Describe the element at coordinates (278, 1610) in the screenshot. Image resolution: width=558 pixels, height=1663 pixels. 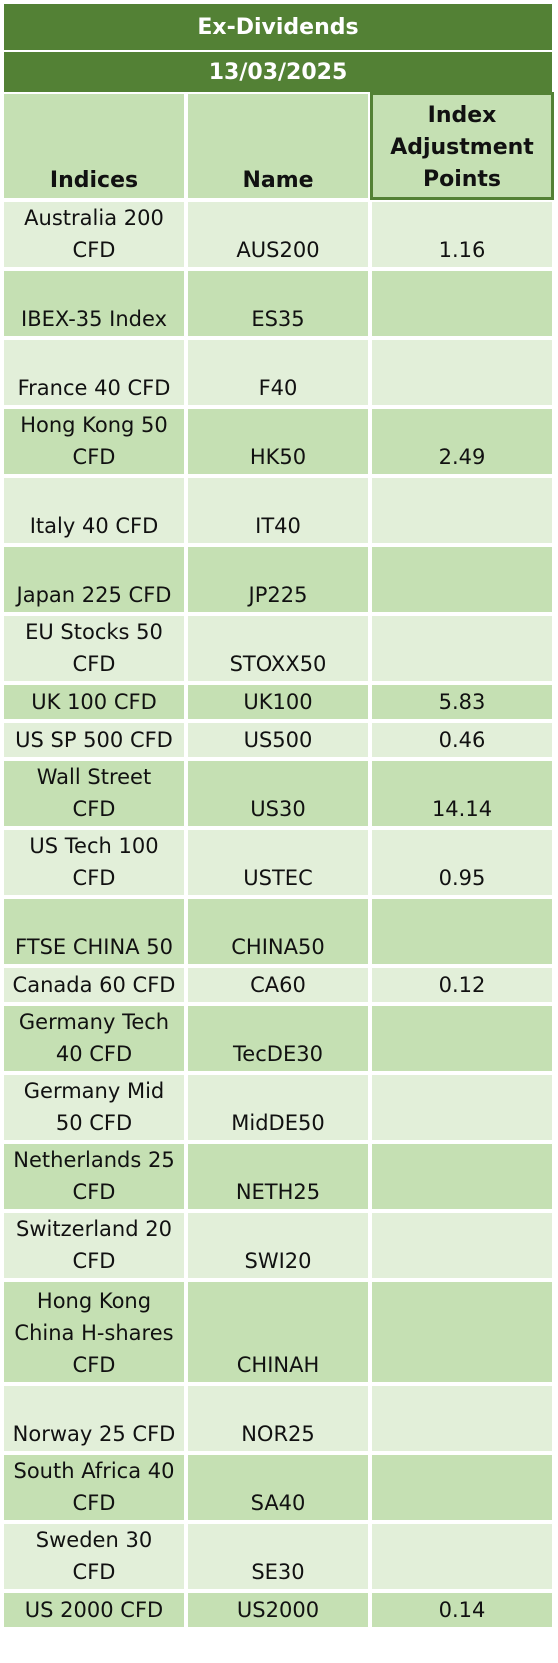
I see `cell-name: US2000` at that location.